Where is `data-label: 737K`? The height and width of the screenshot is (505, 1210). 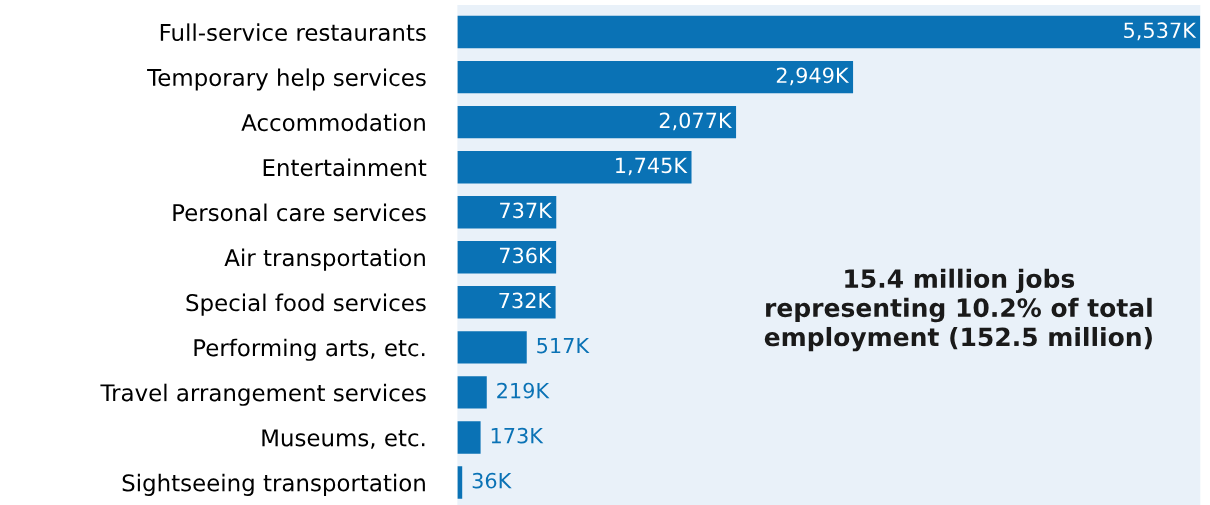 data-label: 737K is located at coordinates (526, 210).